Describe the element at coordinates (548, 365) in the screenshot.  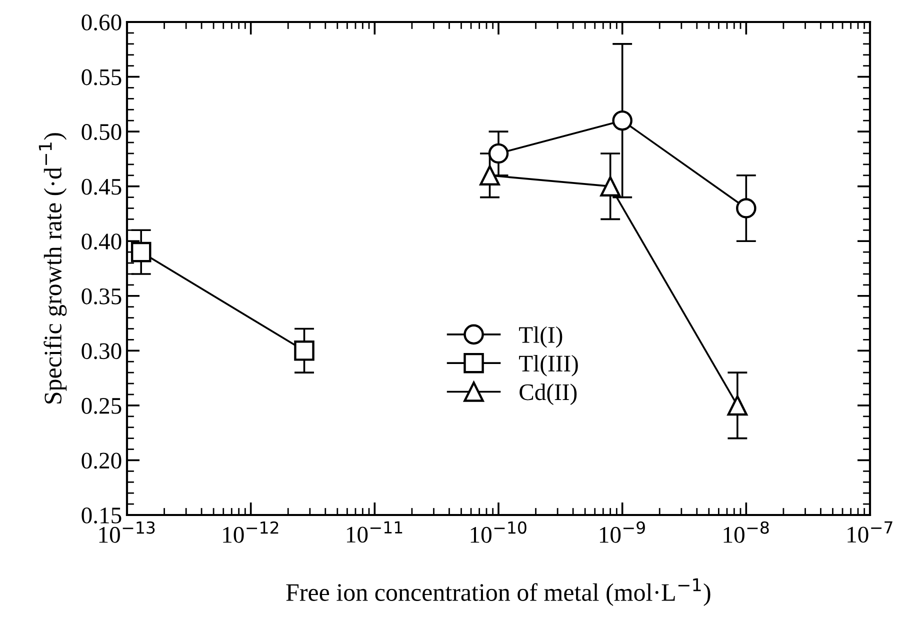
I see `legend-label: Tl(III)` at that location.